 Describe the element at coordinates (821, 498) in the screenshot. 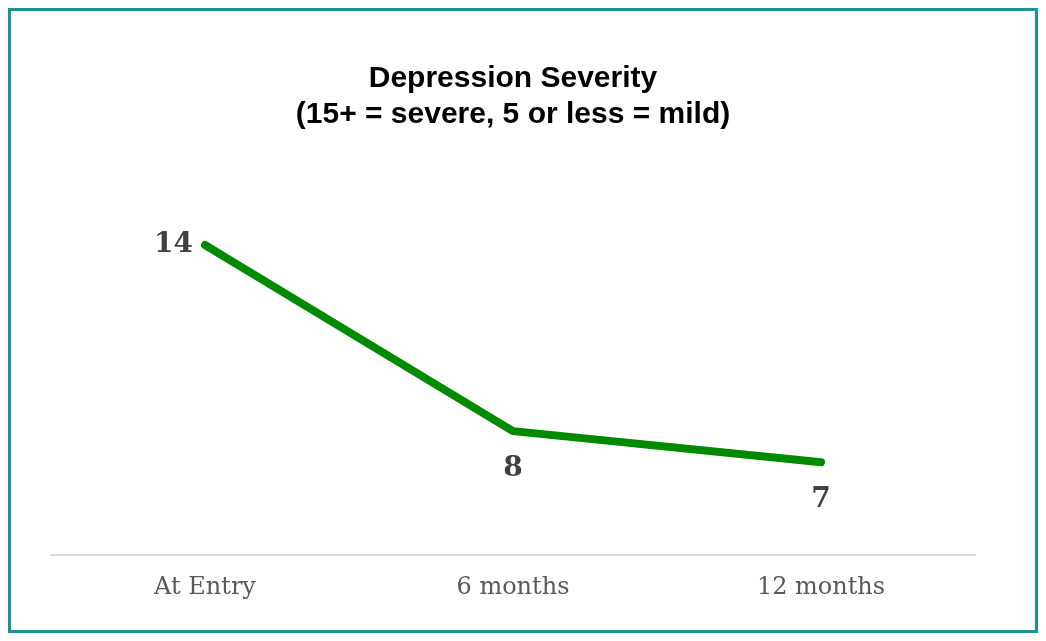

I see `data-label: 7` at that location.